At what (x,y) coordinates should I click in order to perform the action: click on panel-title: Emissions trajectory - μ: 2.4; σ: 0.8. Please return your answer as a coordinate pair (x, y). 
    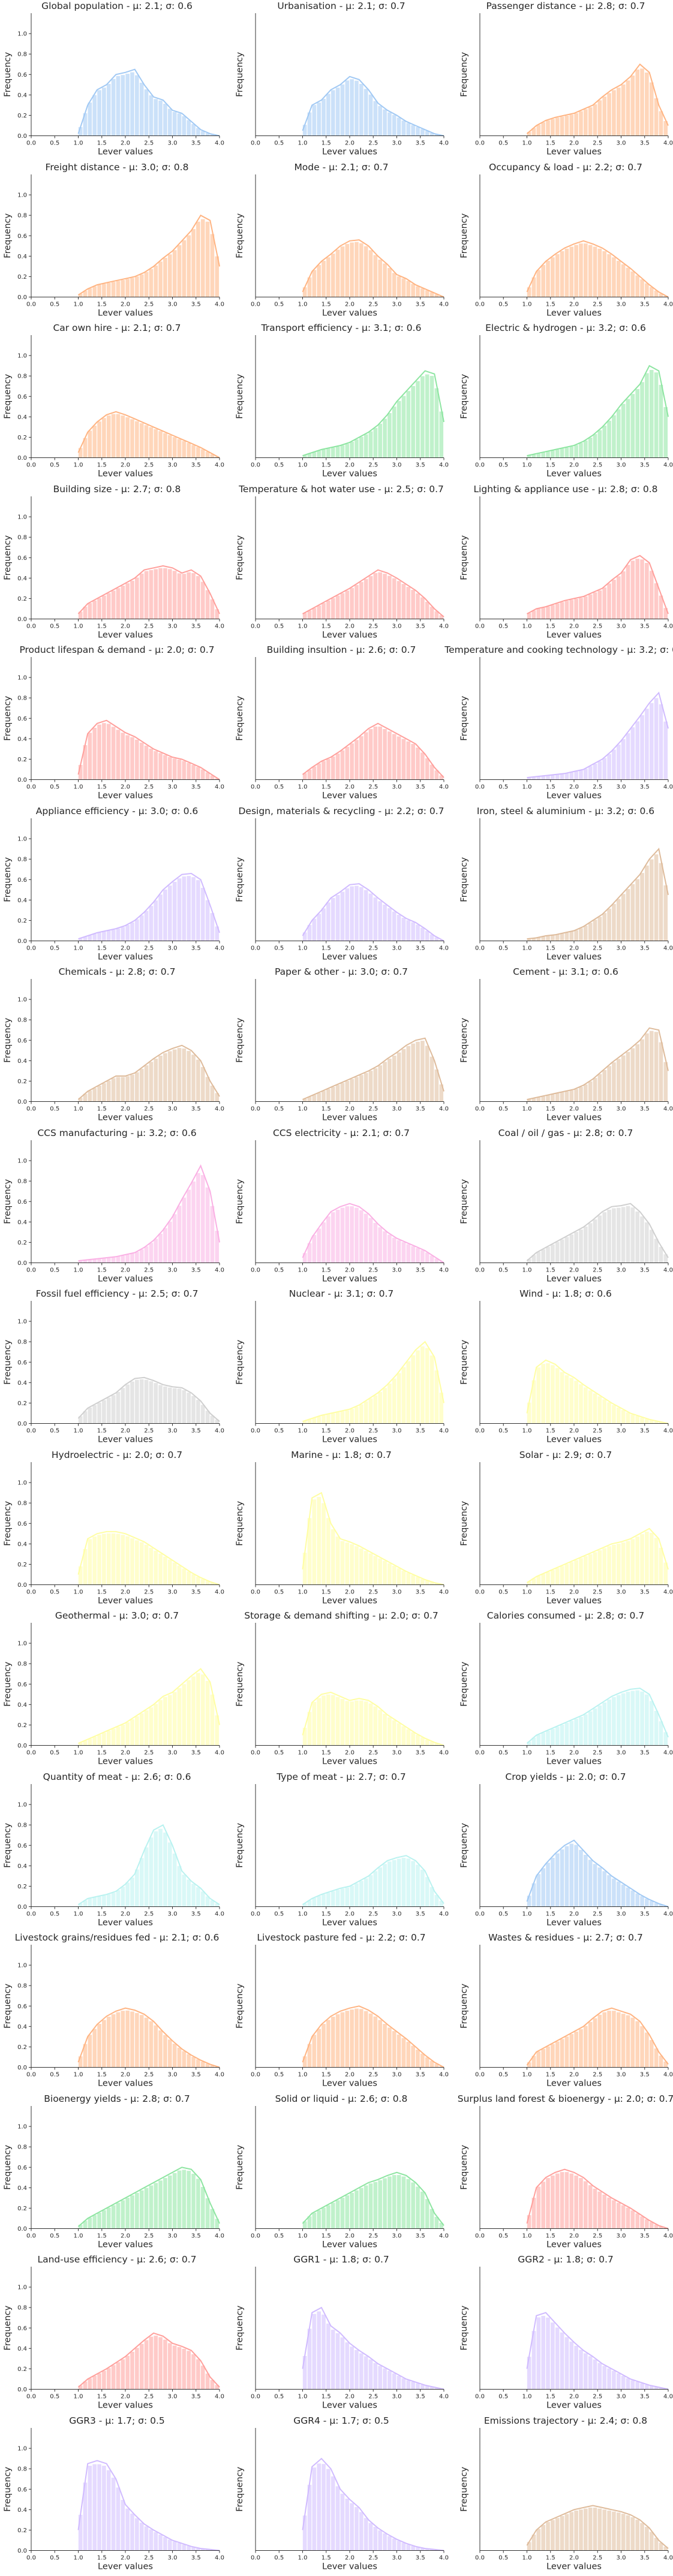
    Looking at the image, I should click on (565, 2420).